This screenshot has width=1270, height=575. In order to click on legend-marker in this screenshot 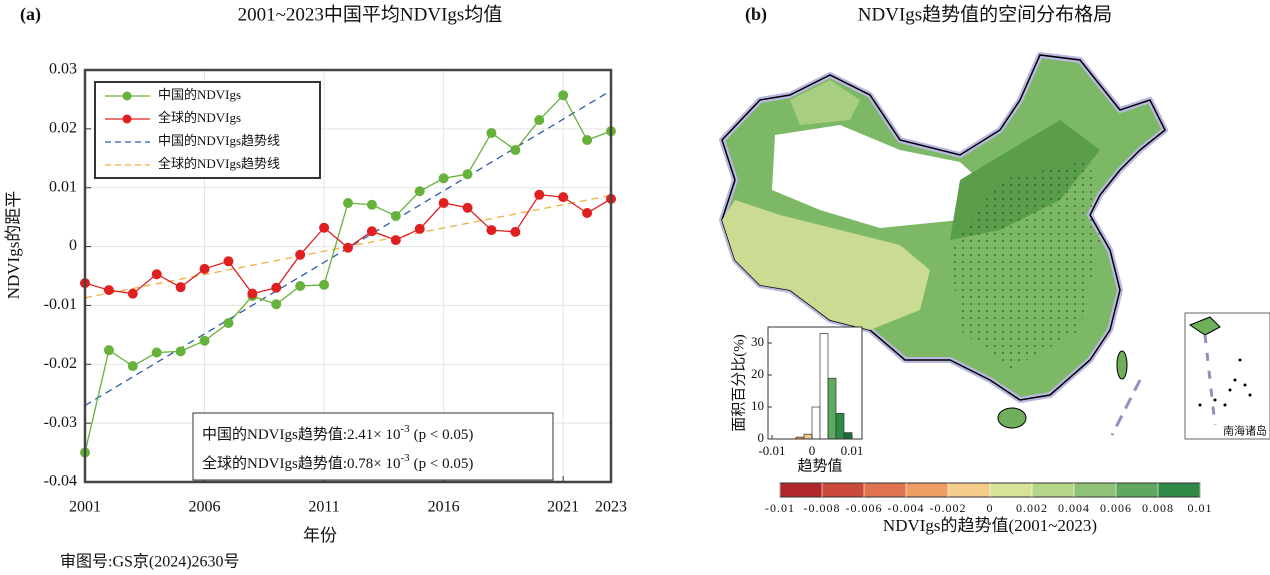, I will do `click(127, 96)`.